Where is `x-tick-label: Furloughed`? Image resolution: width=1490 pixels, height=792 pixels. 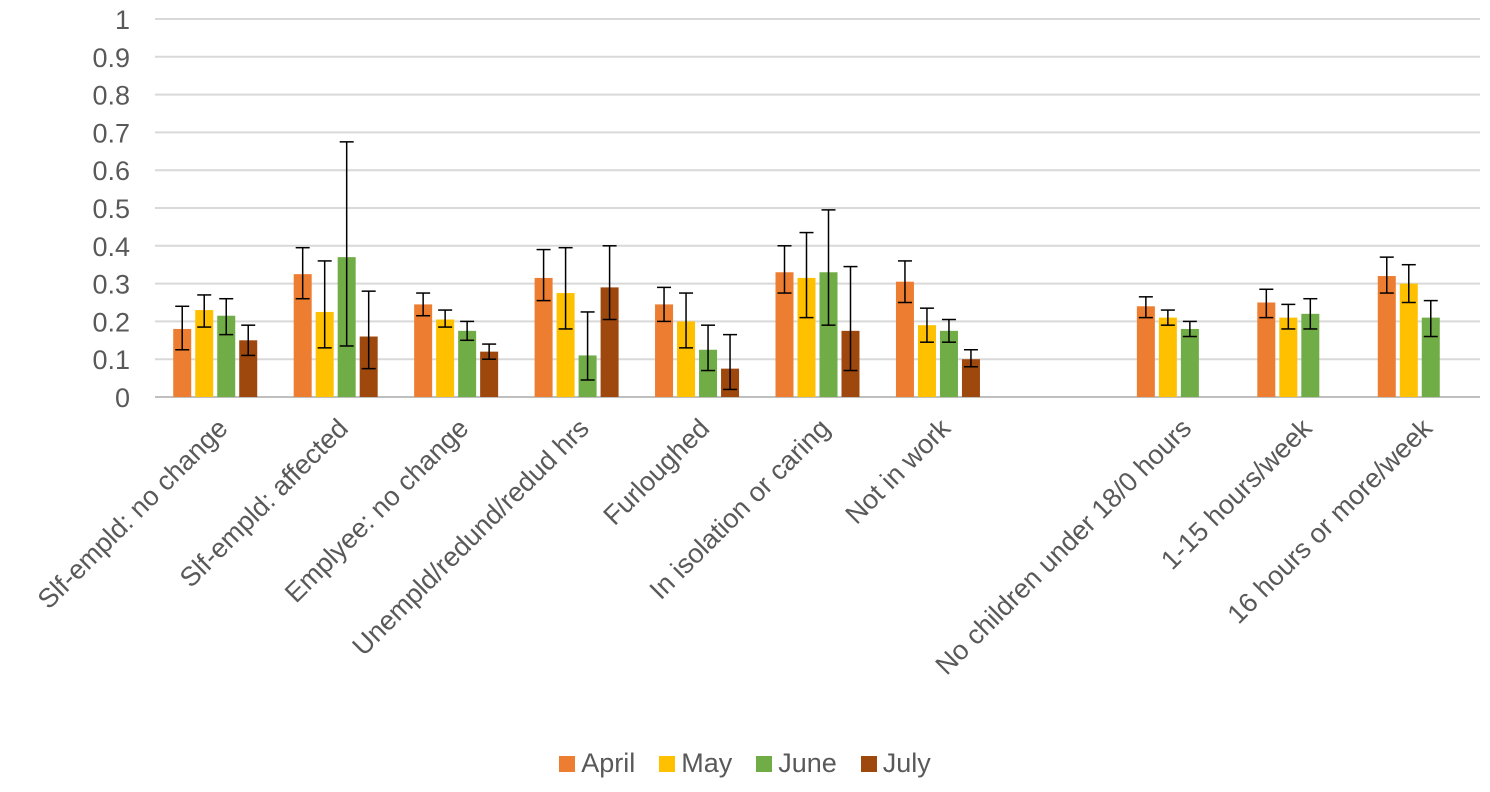
x-tick-label: Furloughed is located at coordinates (656, 472).